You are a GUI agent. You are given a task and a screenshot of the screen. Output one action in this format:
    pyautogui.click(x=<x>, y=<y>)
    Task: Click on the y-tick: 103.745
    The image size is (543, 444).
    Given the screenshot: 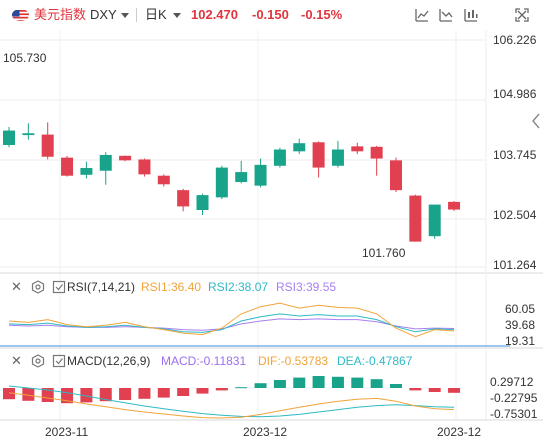 What is the action you would take?
    pyautogui.click(x=515, y=155)
    